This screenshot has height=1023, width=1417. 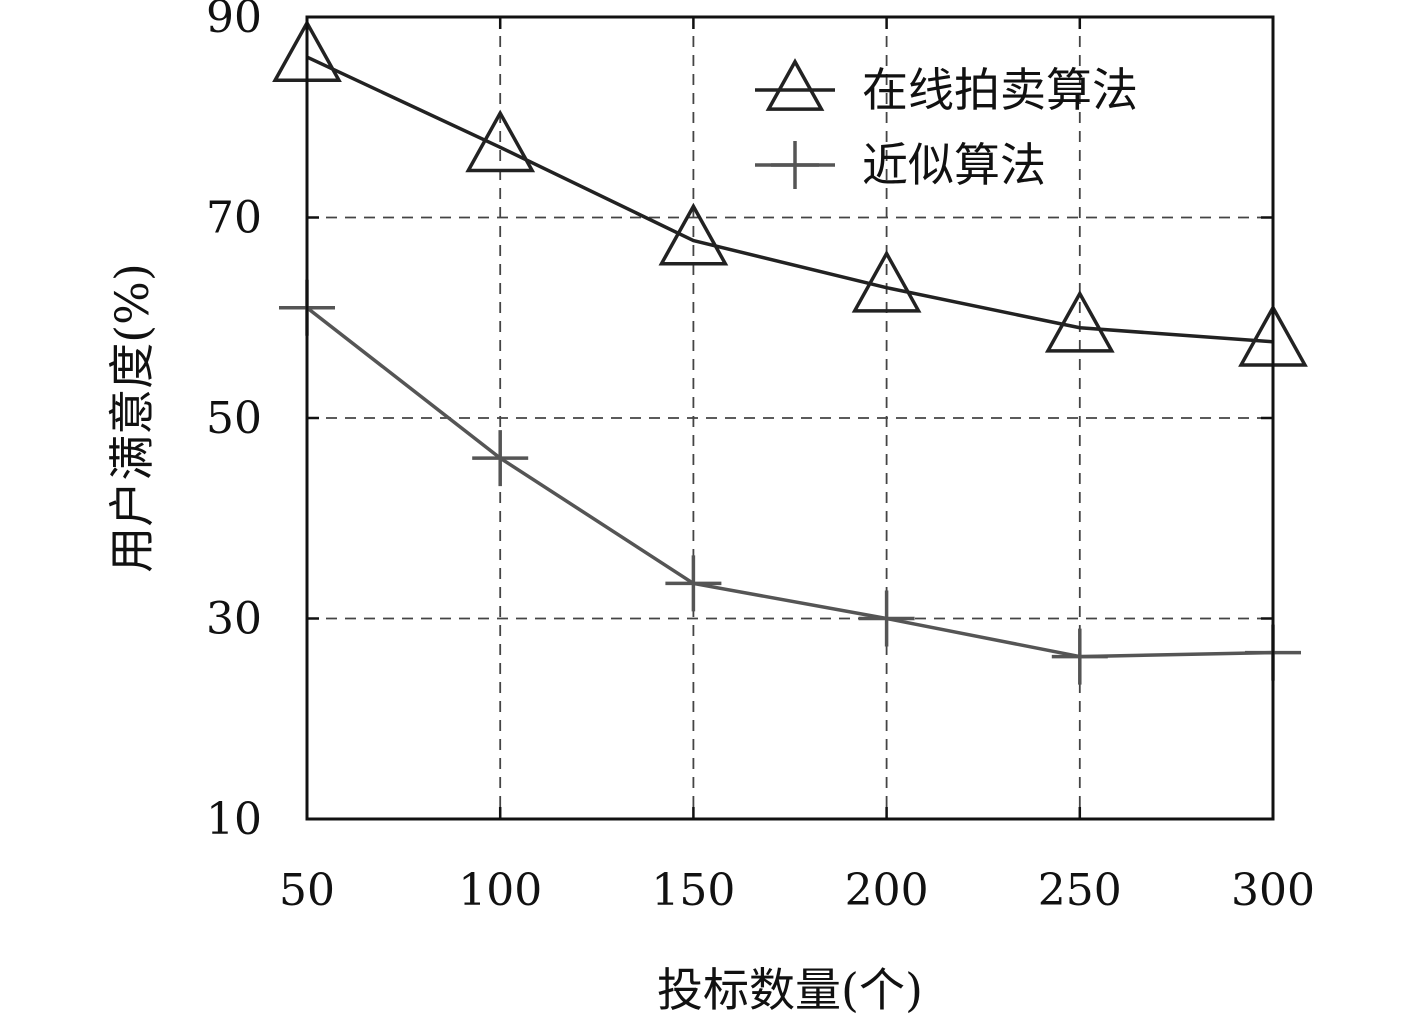 What do you see at coordinates (887, 890) in the screenshot?
I see `x-tick-label: 200` at bounding box center [887, 890].